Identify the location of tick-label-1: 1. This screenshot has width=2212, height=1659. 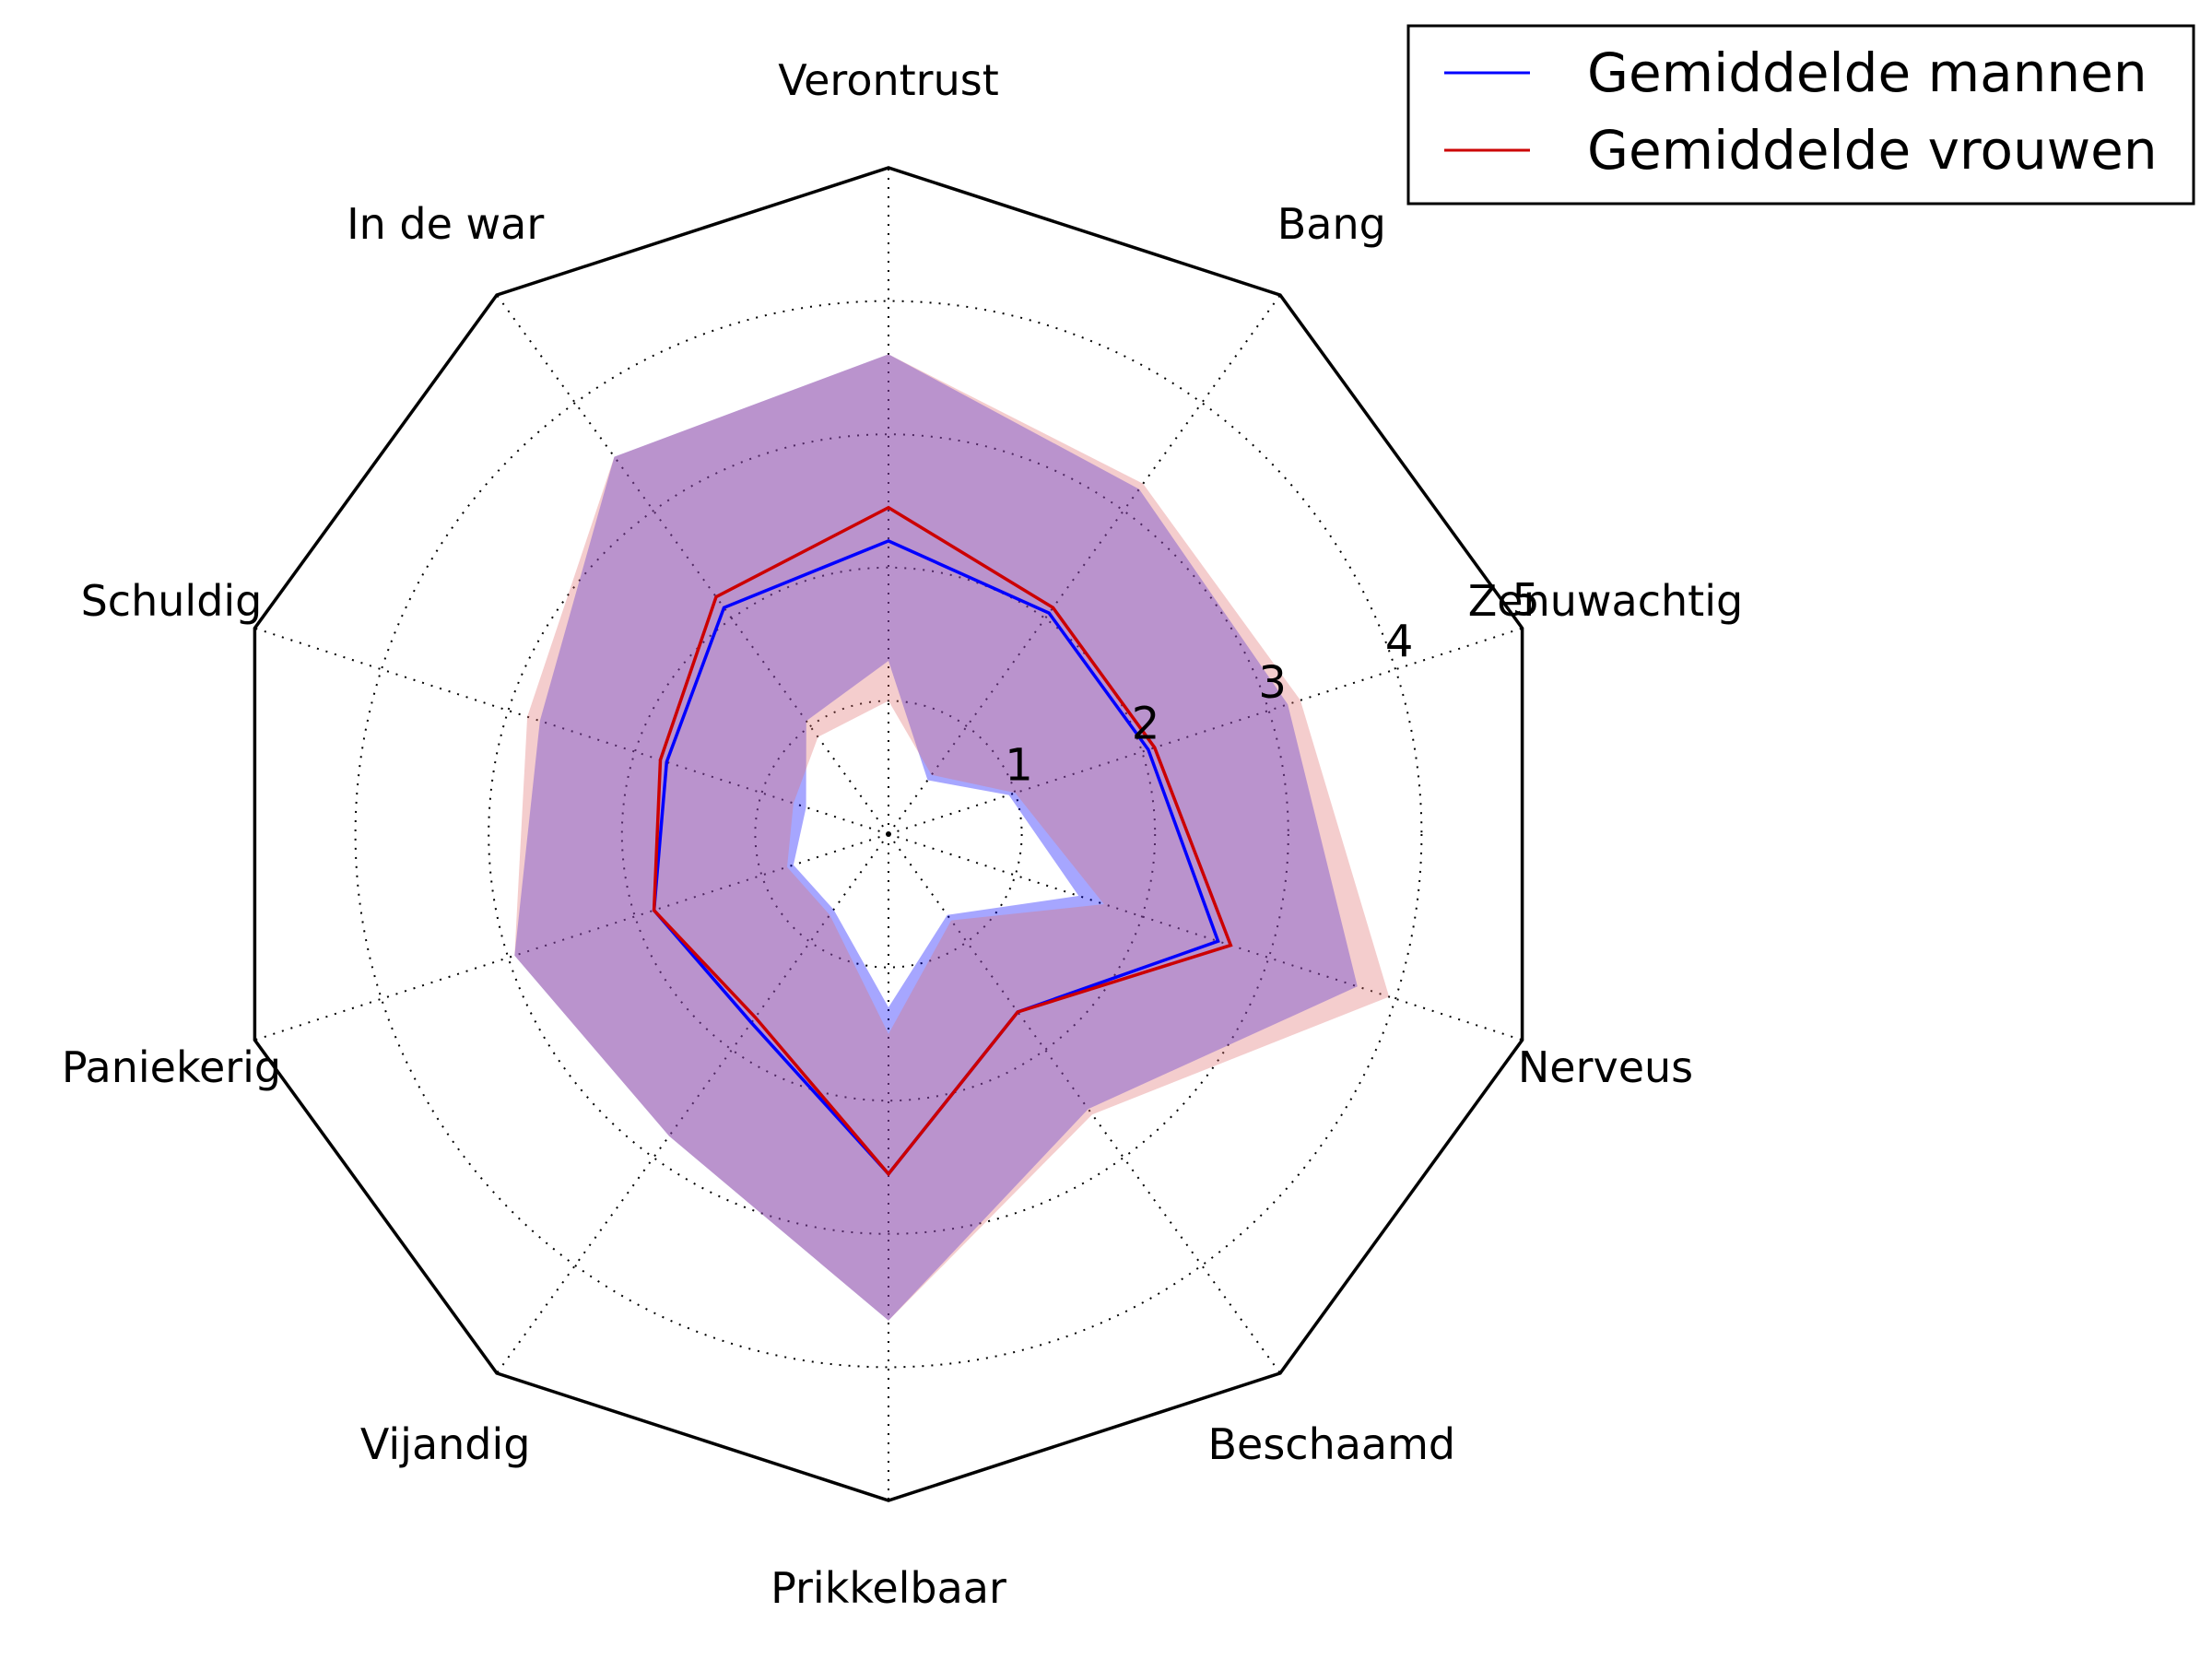
(1019, 765).